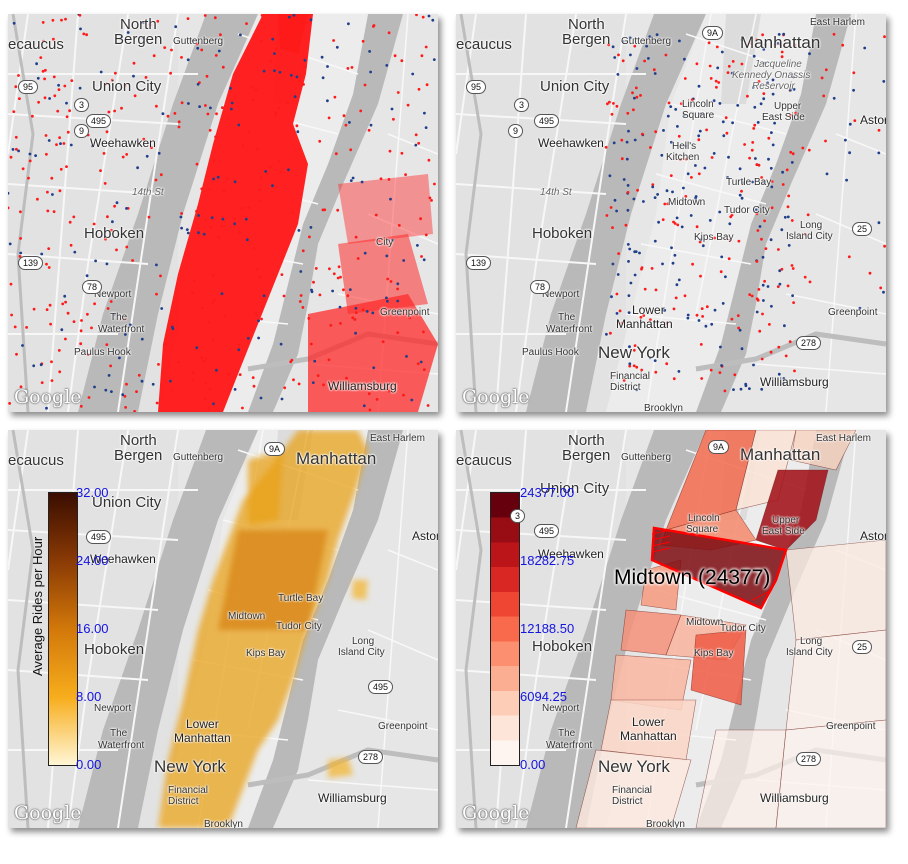 Image resolution: width=908 pixels, height=864 pixels. I want to click on label-hells: Hell's, so click(684, 146).